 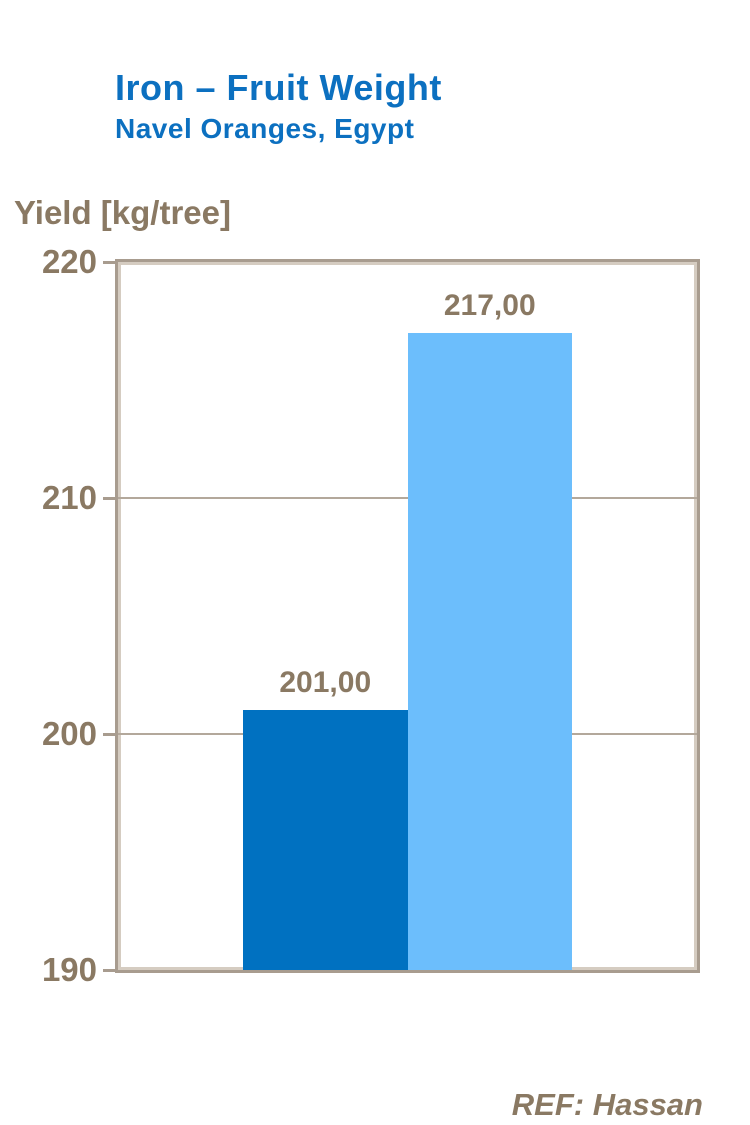 What do you see at coordinates (278, 87) in the screenshot?
I see `chart-title: Iron – Fruit Weight` at bounding box center [278, 87].